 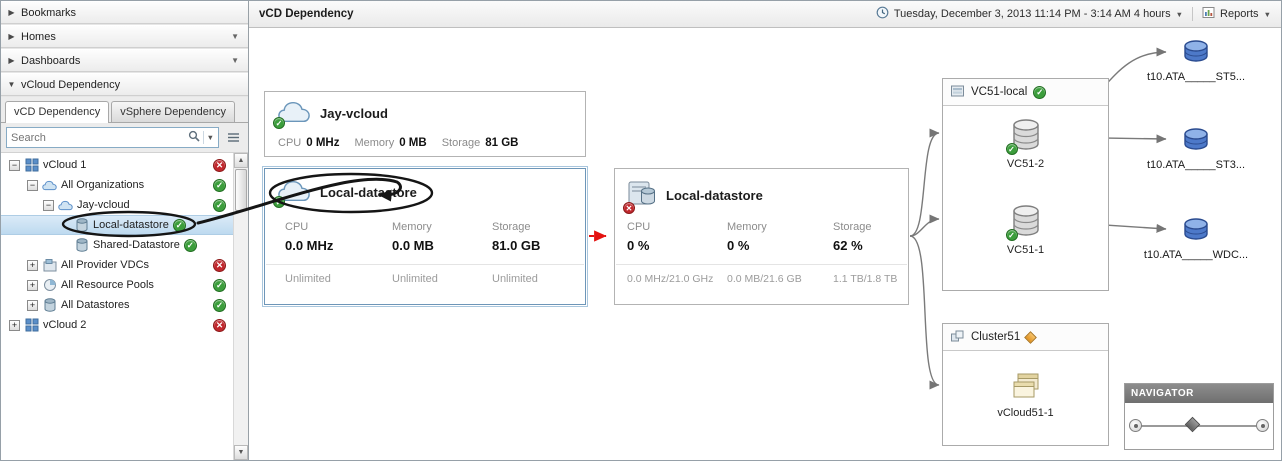 I want to click on tree-item-jay-vcloud: Jay-vcloud, so click(x=124, y=205).